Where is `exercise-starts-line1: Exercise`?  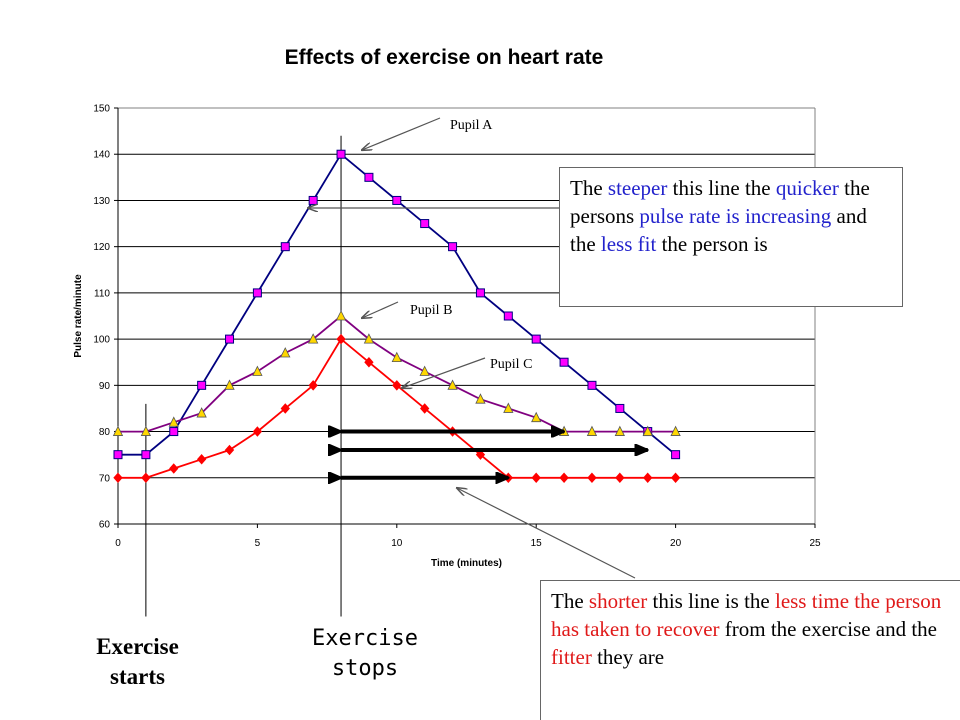 exercise-starts-line1: Exercise is located at coordinates (137, 646).